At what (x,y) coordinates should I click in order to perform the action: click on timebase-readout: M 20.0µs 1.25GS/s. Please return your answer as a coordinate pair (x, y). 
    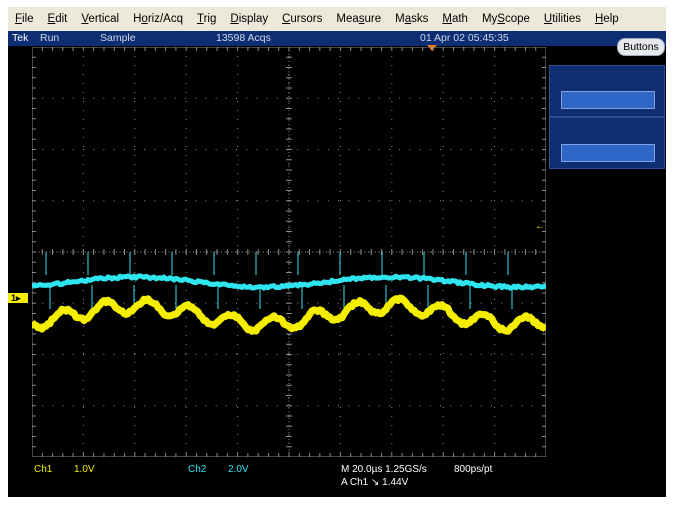
    Looking at the image, I should click on (384, 469).